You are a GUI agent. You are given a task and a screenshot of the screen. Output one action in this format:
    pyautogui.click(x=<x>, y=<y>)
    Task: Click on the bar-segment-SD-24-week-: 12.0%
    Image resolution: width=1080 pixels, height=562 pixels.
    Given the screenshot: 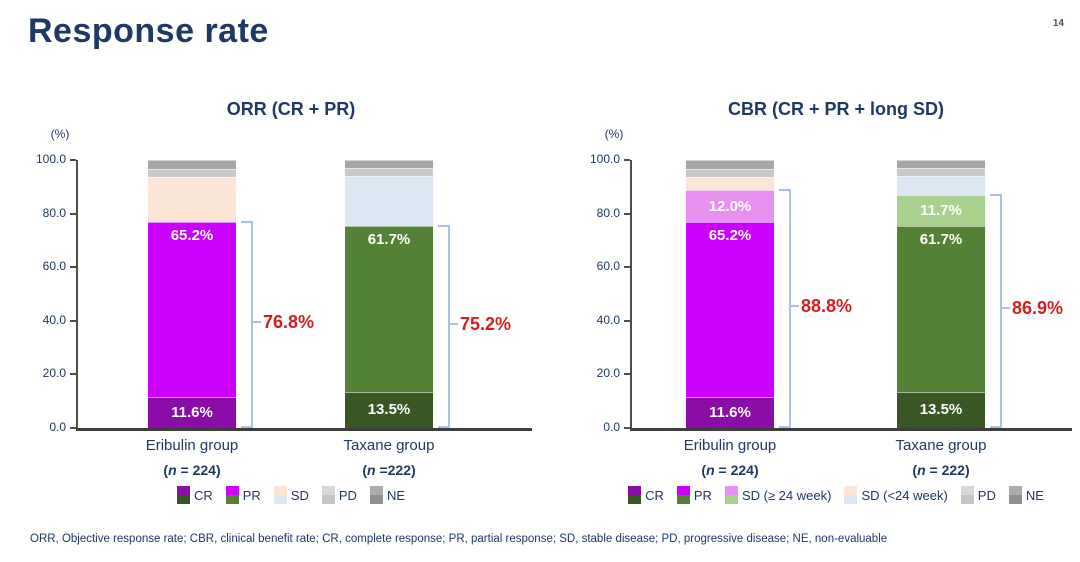 What is the action you would take?
    pyautogui.click(x=730, y=206)
    